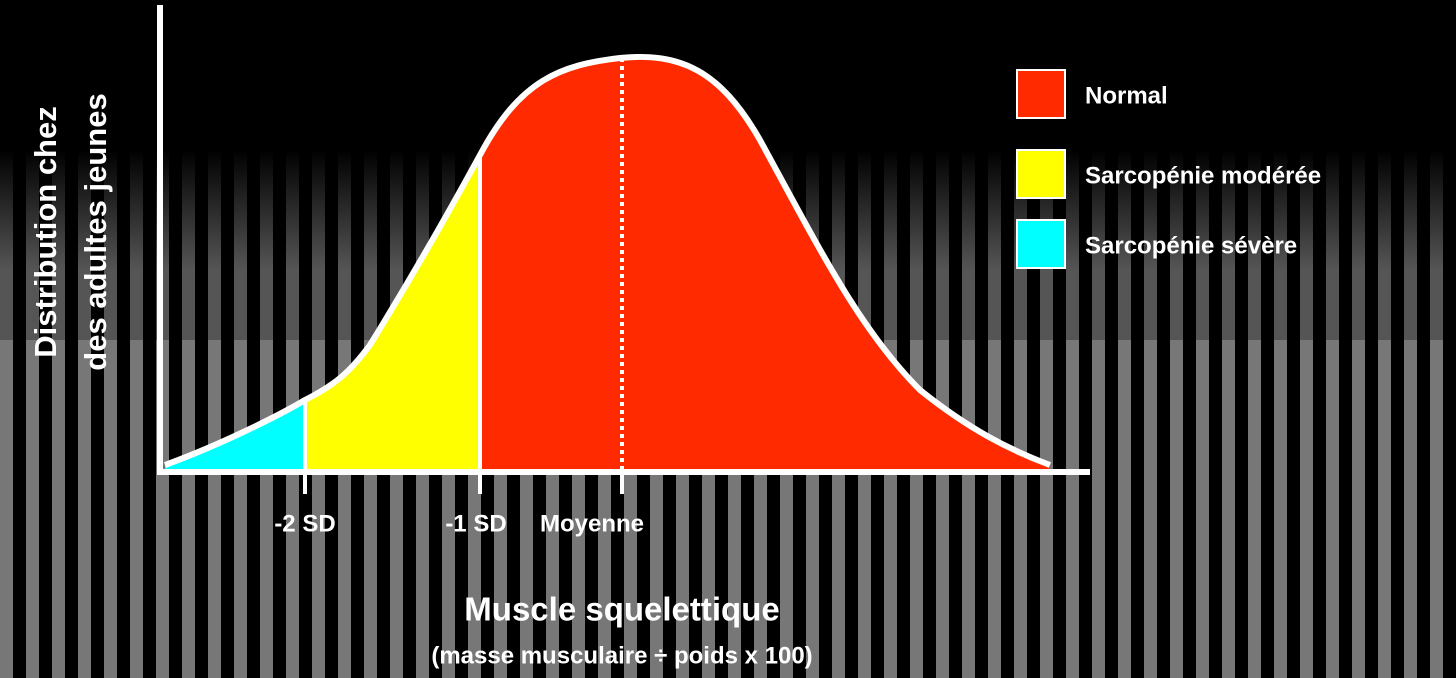  I want to click on tick-label: Moyenne, so click(592, 523).